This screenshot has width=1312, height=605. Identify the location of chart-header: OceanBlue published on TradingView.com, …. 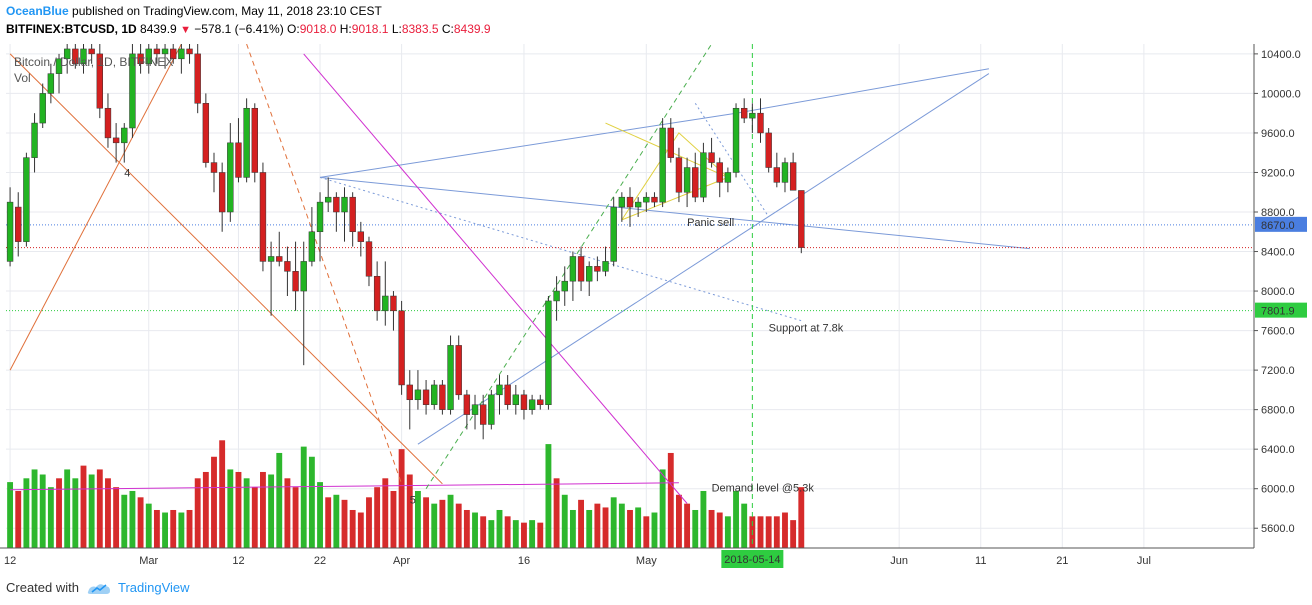
(656, 22).